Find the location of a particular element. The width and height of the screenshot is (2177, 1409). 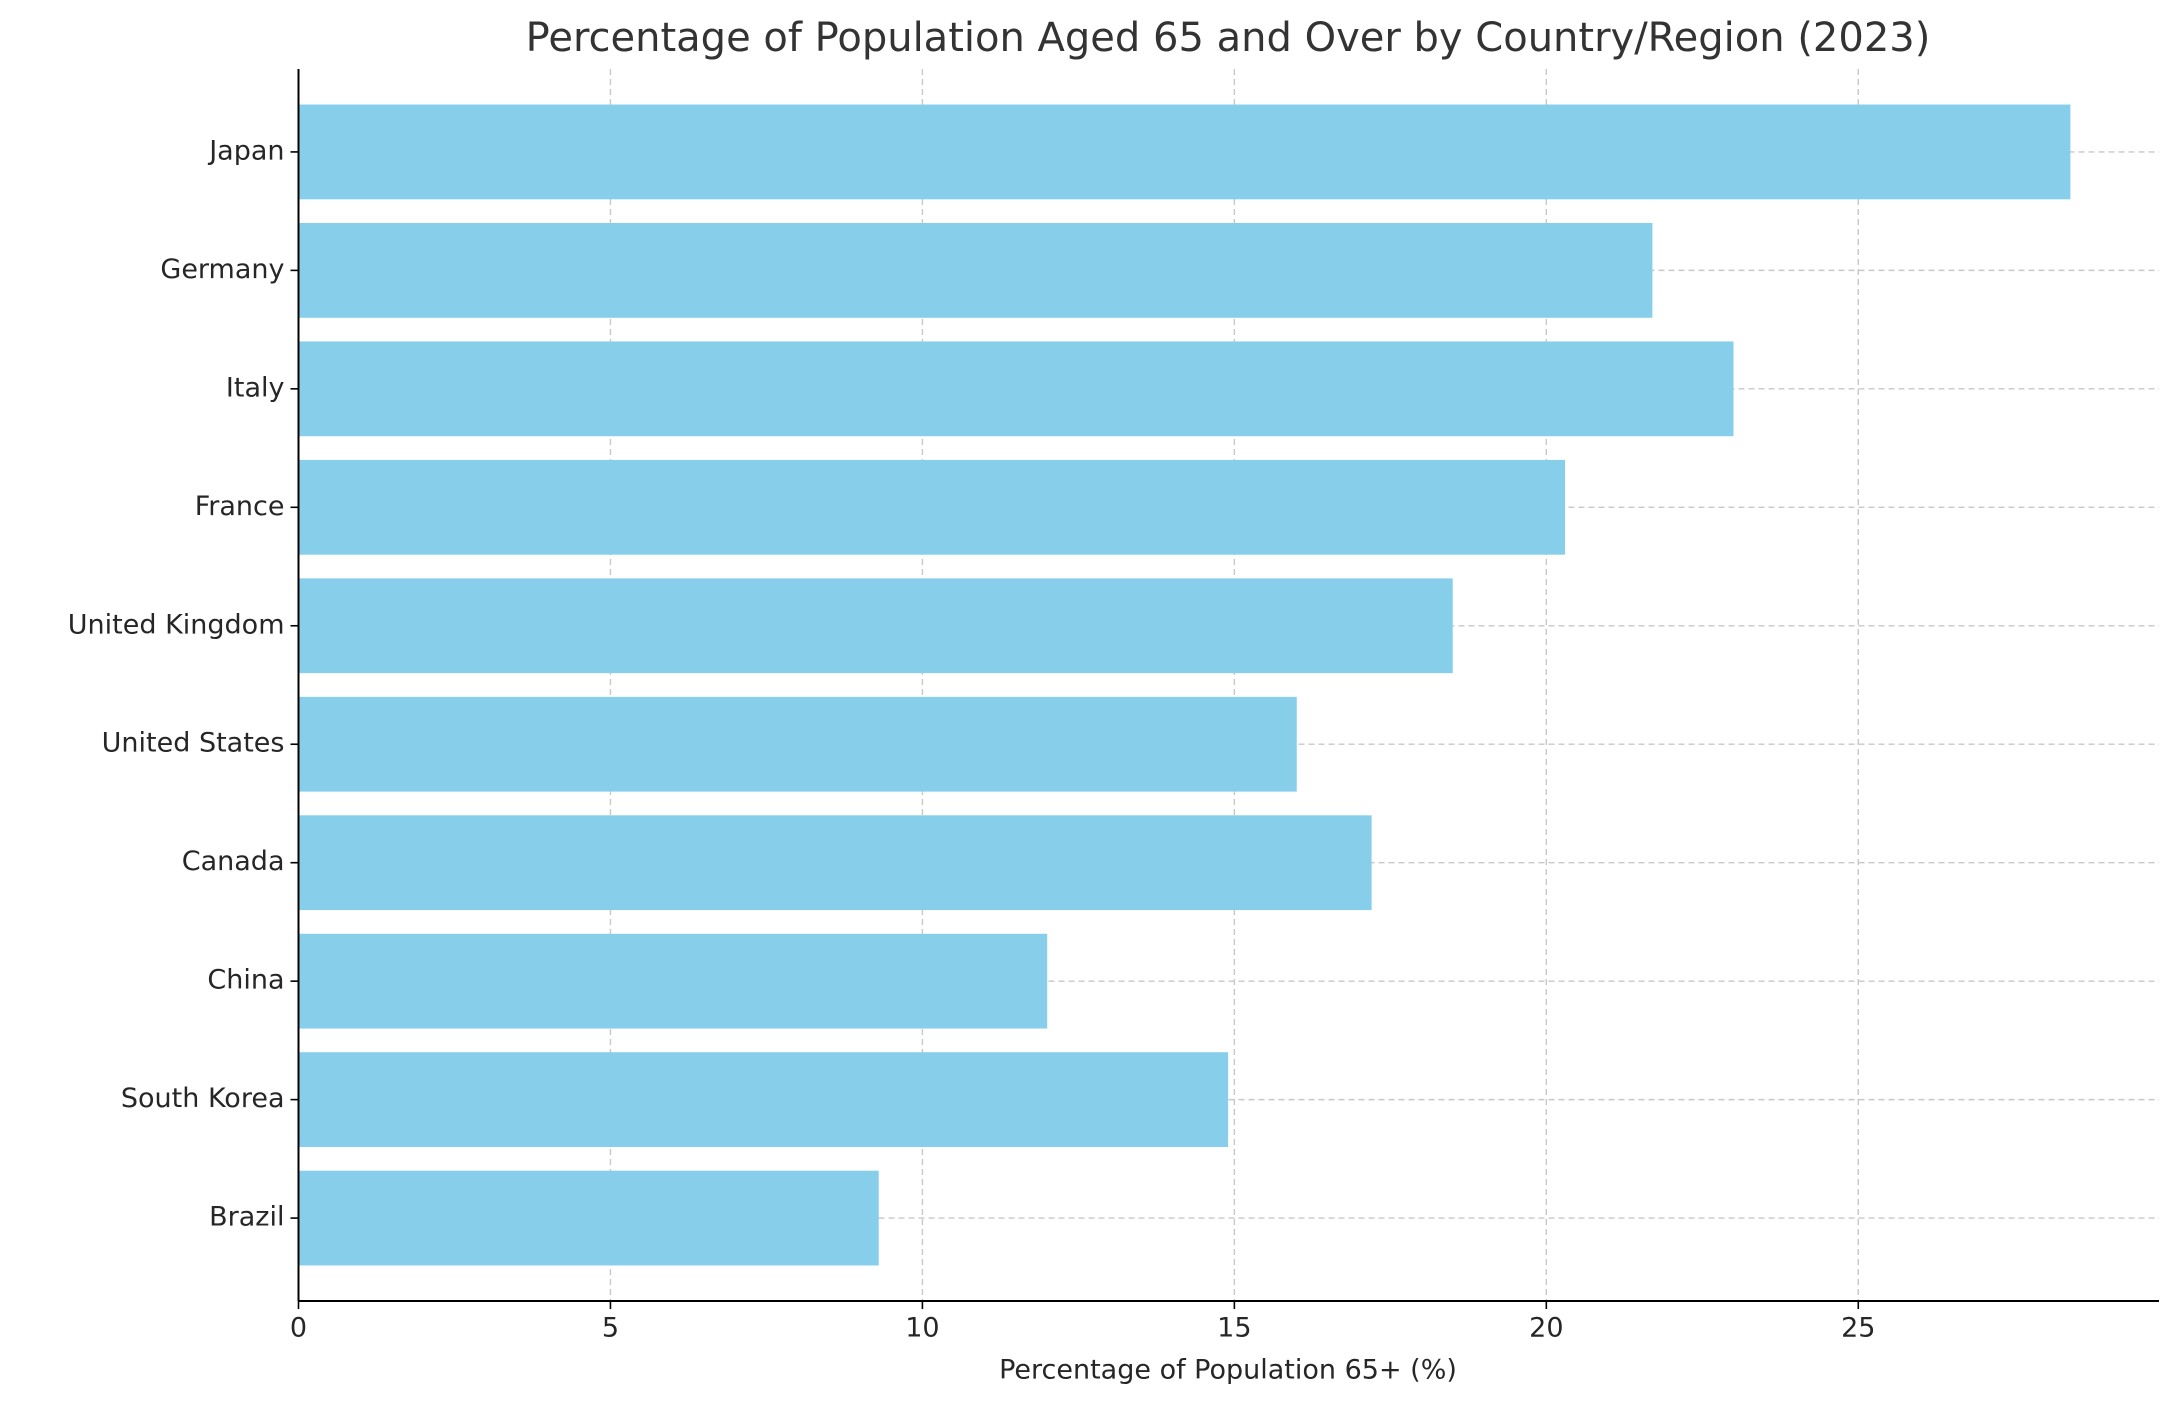

x-tick-label: 0 is located at coordinates (298, 1328).